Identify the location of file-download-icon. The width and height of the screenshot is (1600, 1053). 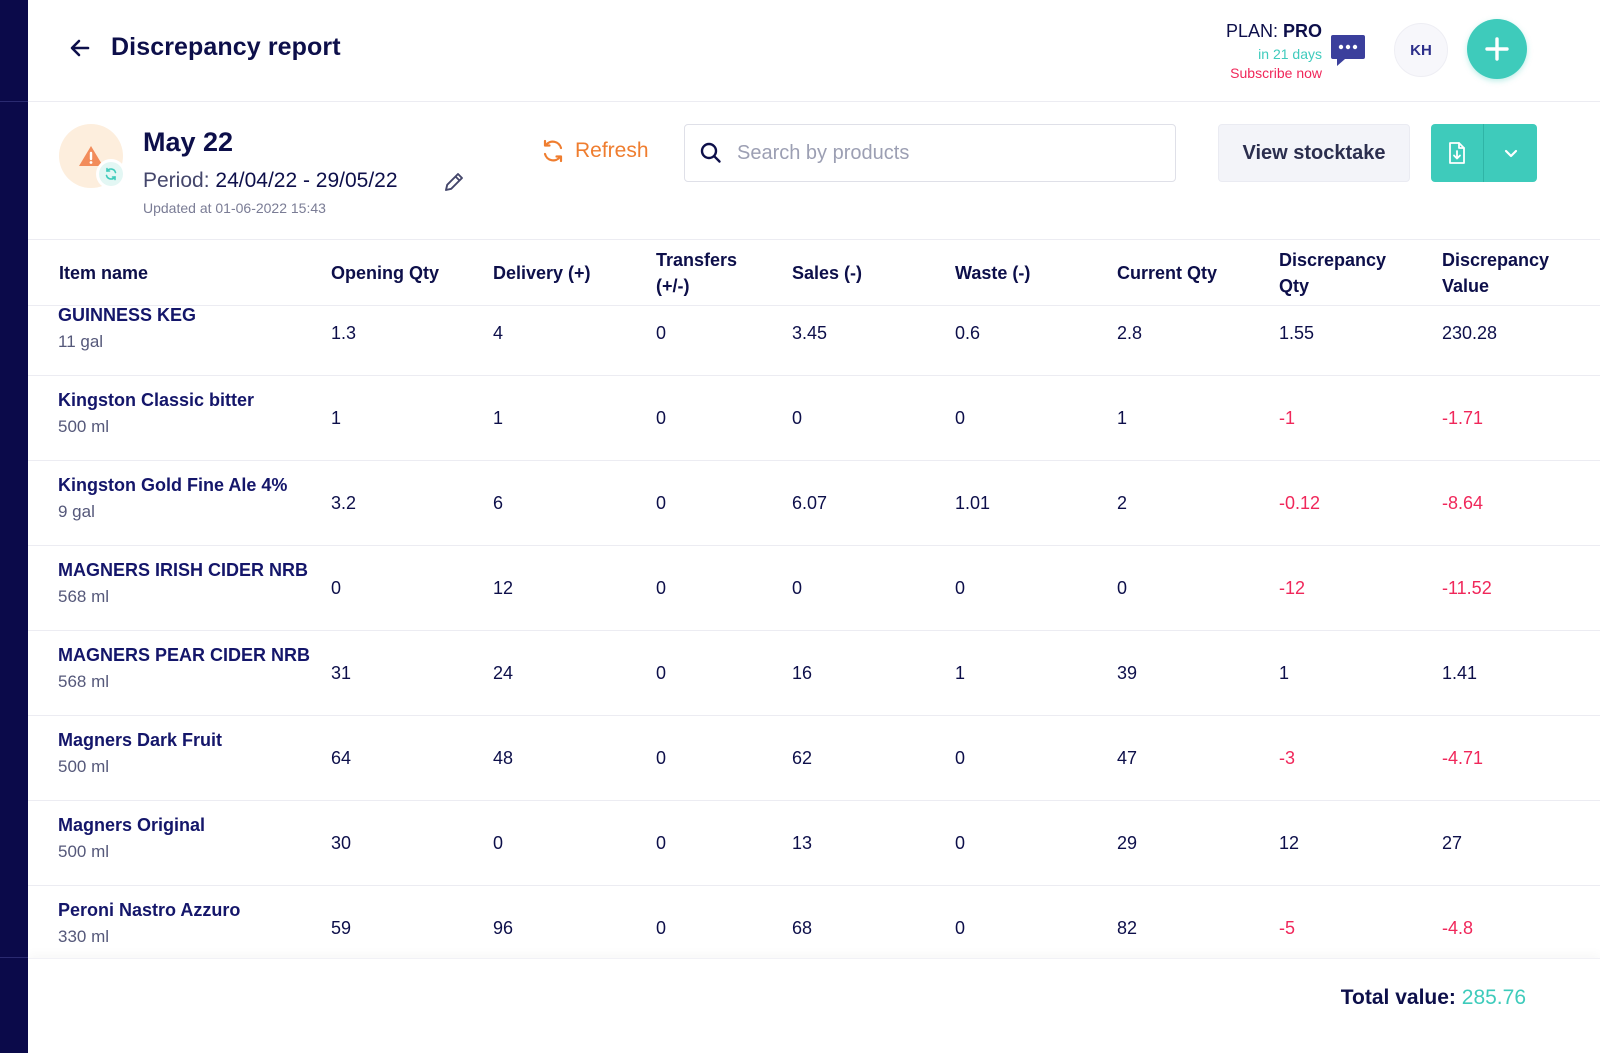
(1457, 153).